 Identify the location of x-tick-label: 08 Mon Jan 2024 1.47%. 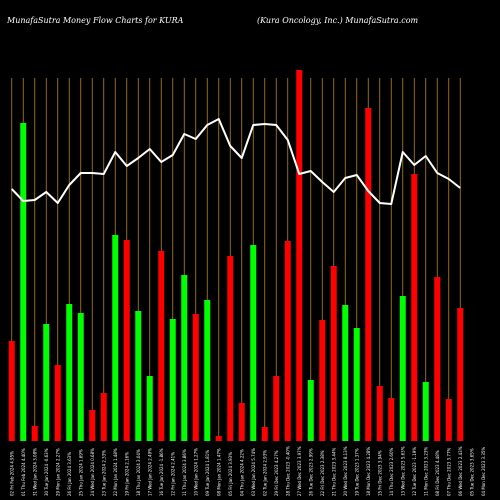
(218, 472).